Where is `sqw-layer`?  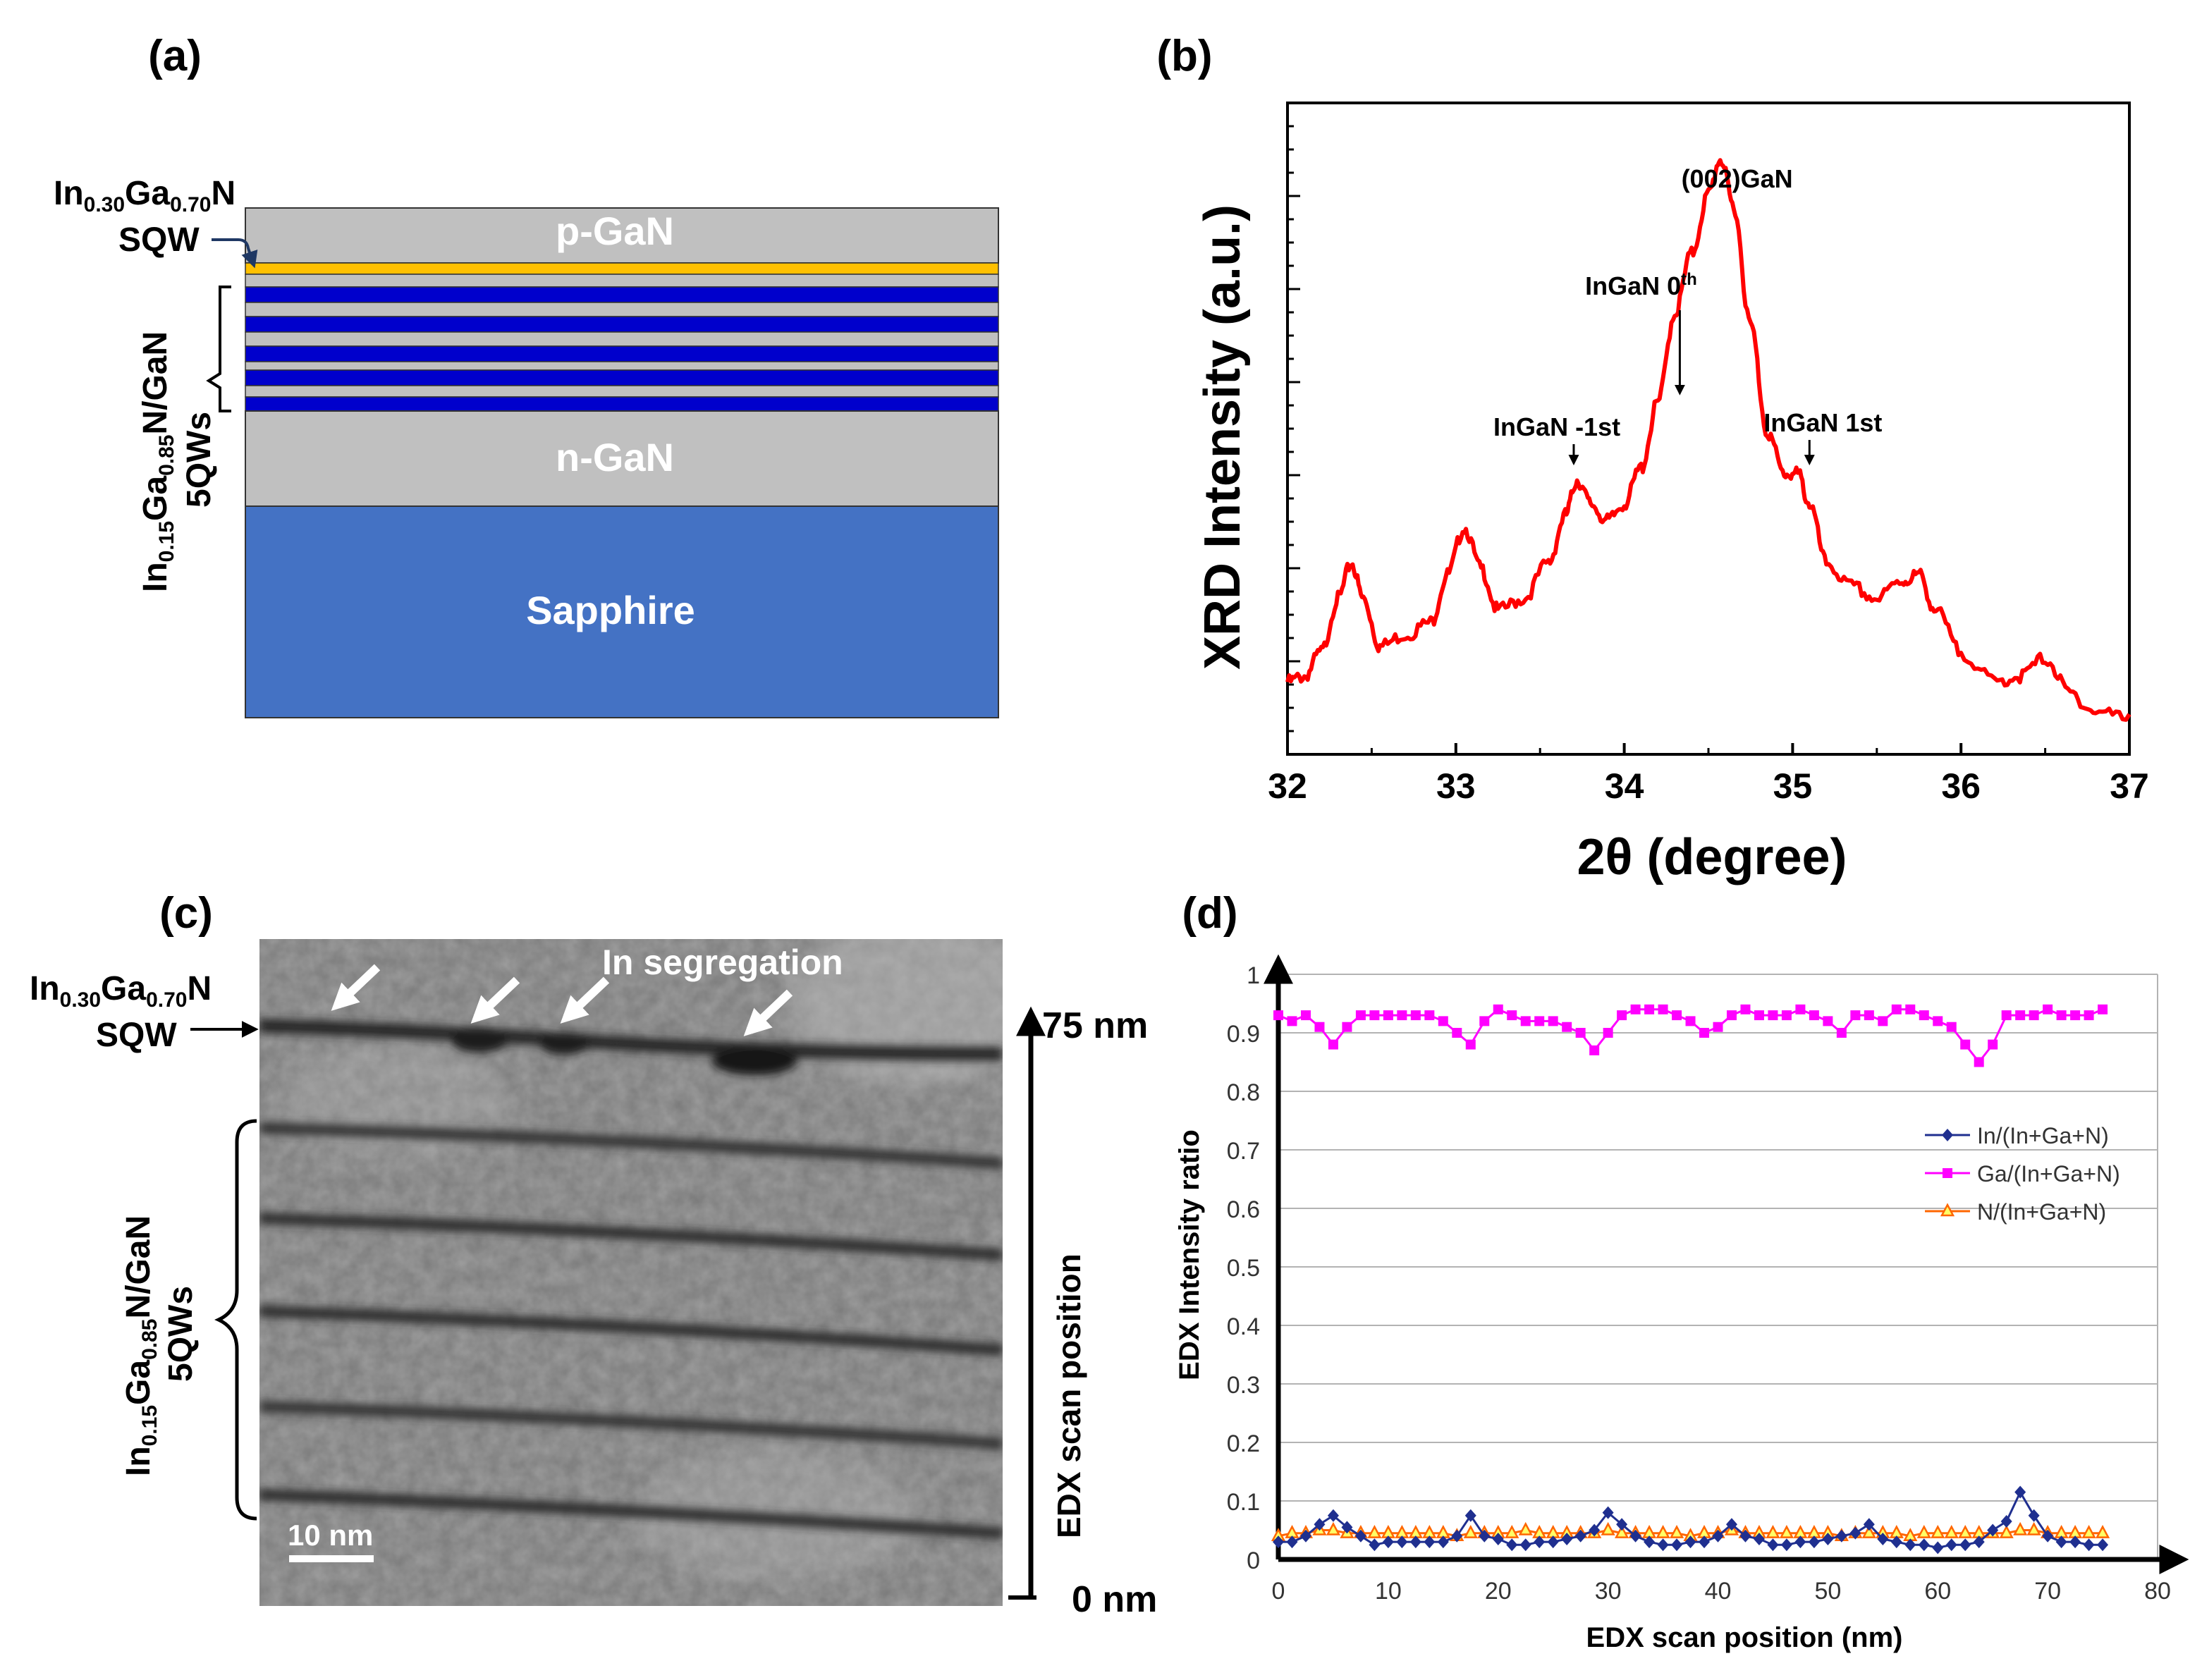 sqw-layer is located at coordinates (622, 268).